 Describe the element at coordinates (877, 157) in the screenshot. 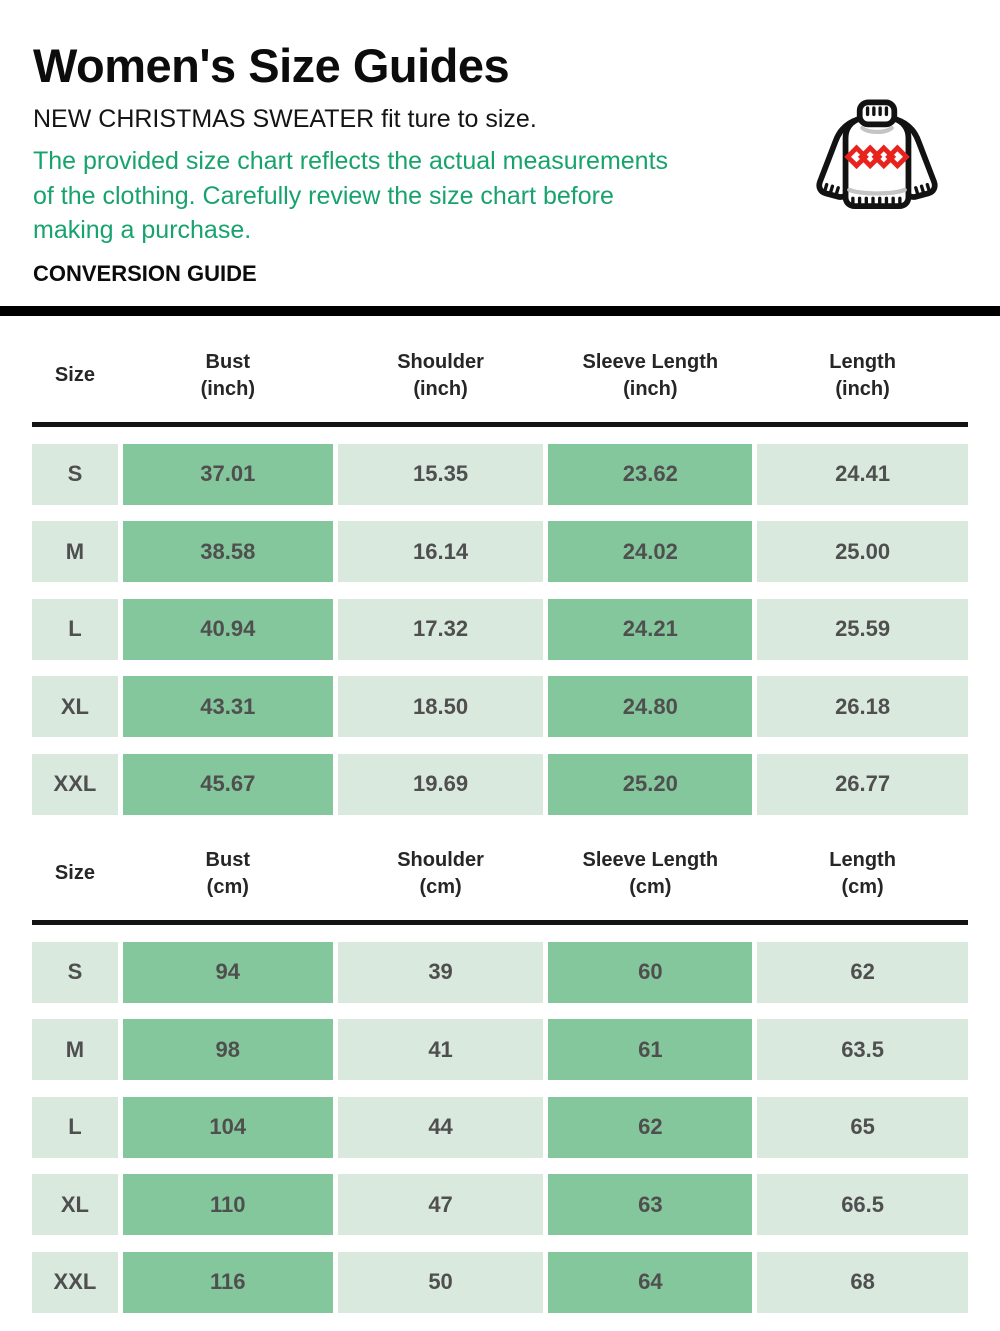

I see `sweater-diamond-pattern` at that location.